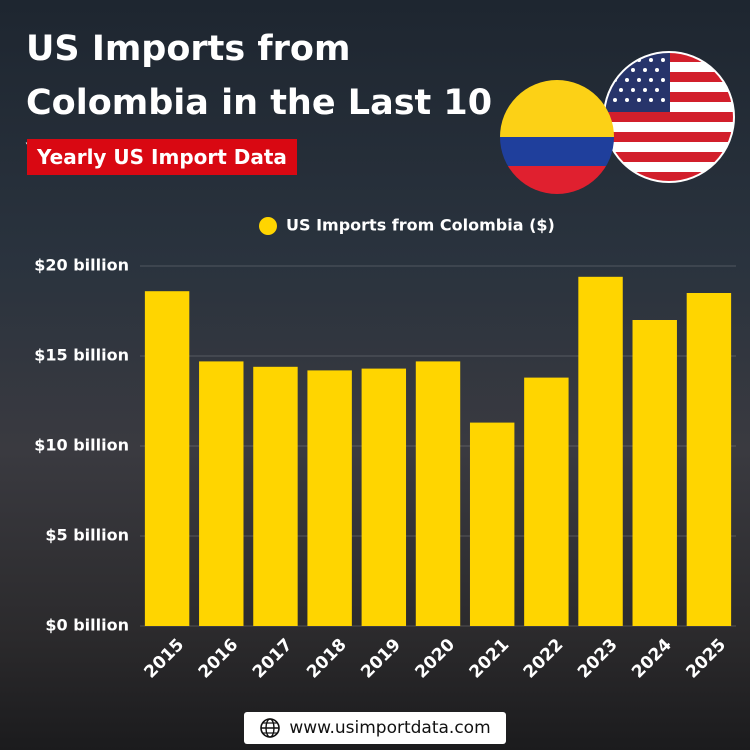  What do you see at coordinates (219, 659) in the screenshot?
I see `x-tick-label: 2016` at bounding box center [219, 659].